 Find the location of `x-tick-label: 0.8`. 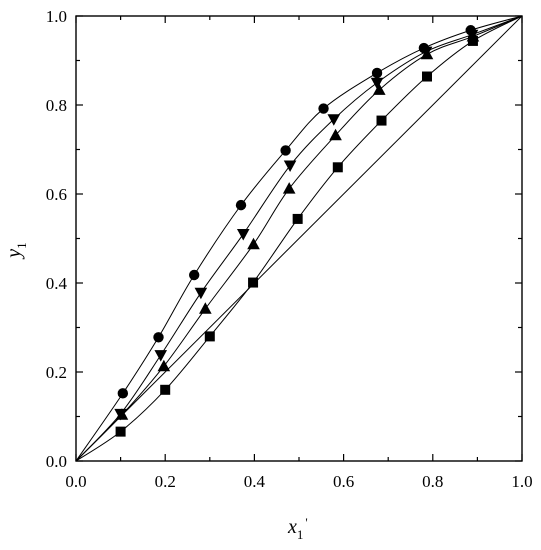

x-tick-label: 0.8 is located at coordinates (432, 481).